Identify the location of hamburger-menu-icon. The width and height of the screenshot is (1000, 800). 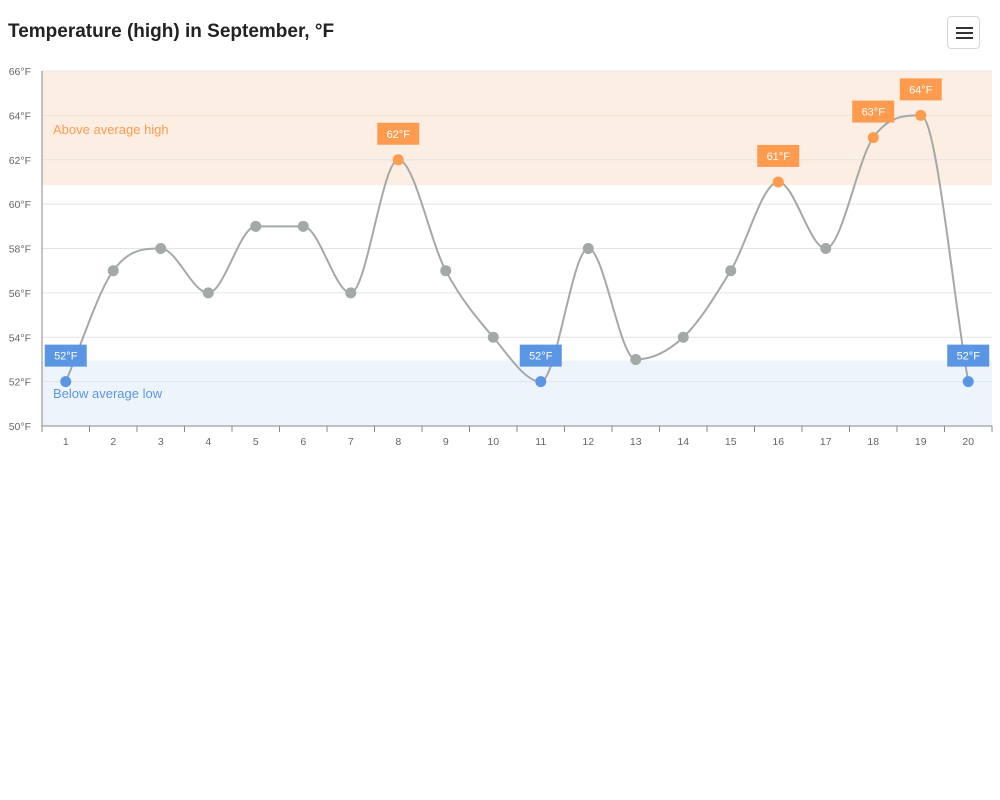
(964, 28).